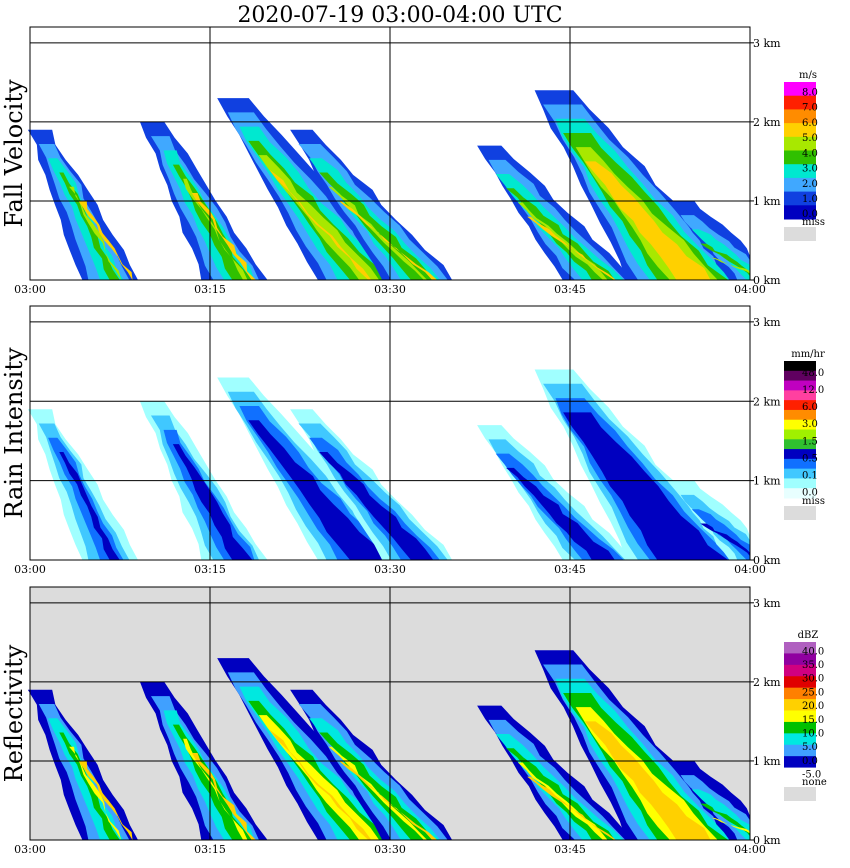 The width and height of the screenshot is (850, 868). Describe the element at coordinates (14, 153) in the screenshot. I see `panel-title: Fall Velocity` at that location.